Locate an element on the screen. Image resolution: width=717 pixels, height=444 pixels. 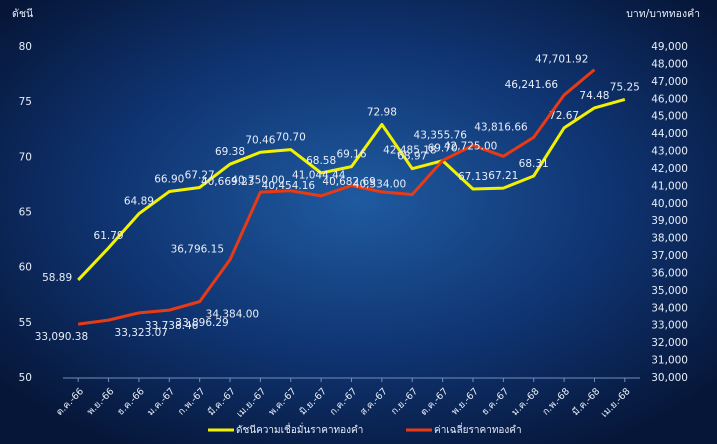
data-label: 43,355.76 is located at coordinates (441, 135).